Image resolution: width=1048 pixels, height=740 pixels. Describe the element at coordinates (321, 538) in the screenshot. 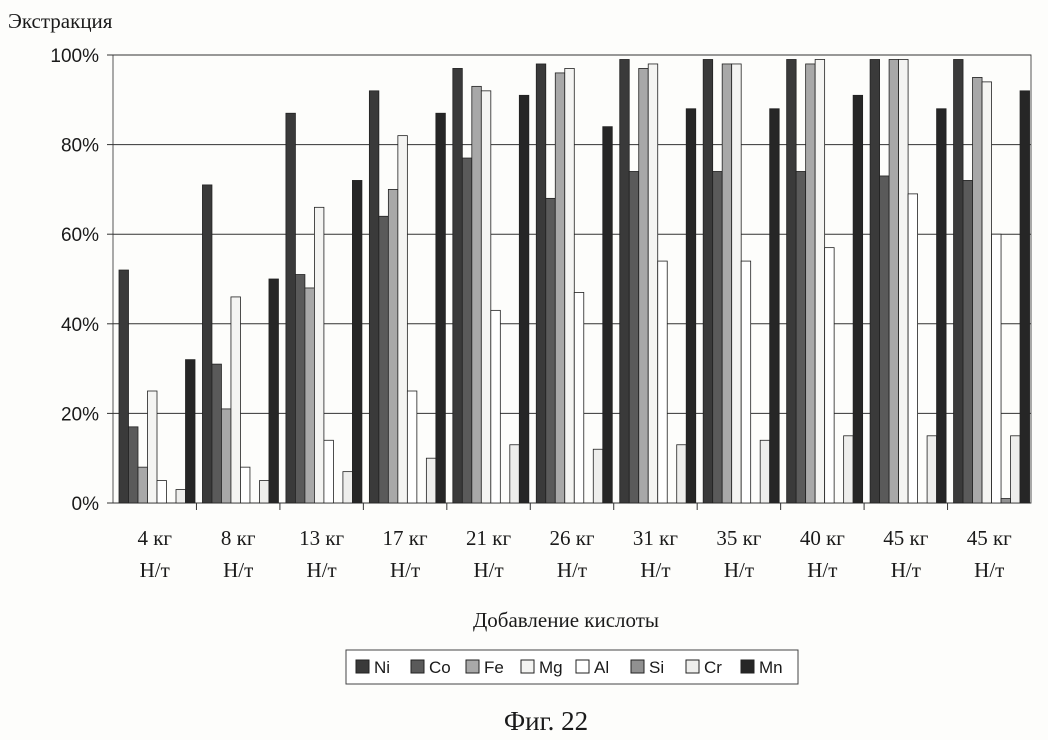

I see `x-tick-label: 13 кг` at that location.